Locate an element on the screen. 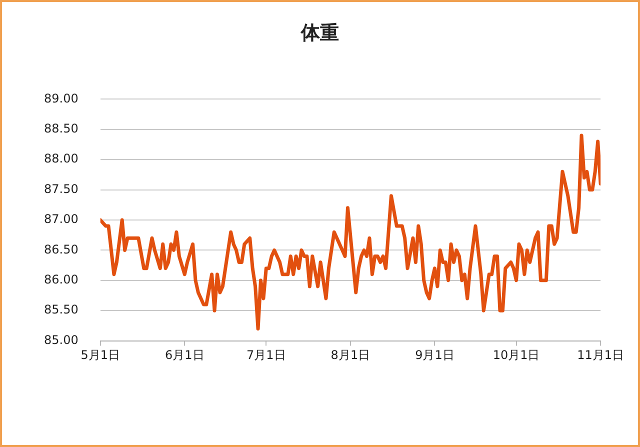  y-tick-label: 88.50 is located at coordinates (61, 129).